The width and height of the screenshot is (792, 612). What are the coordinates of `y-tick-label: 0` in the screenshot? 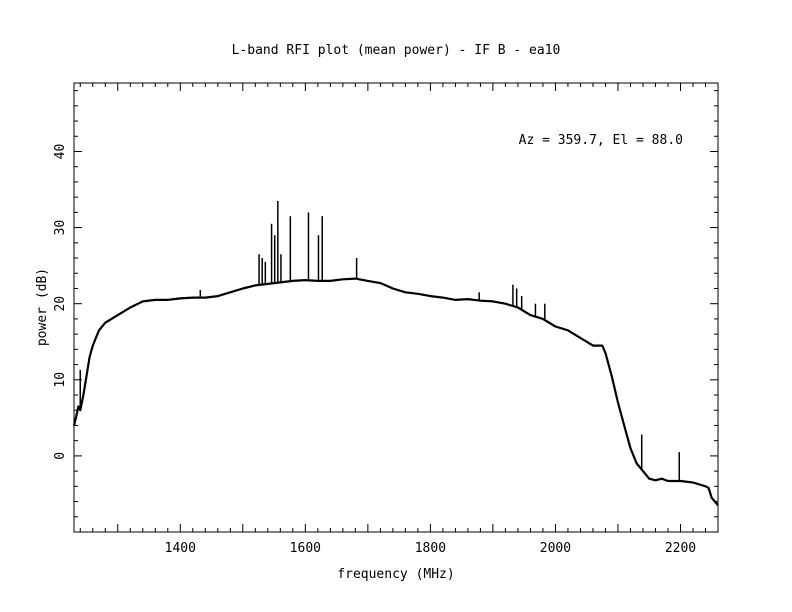 It's located at (60, 456).